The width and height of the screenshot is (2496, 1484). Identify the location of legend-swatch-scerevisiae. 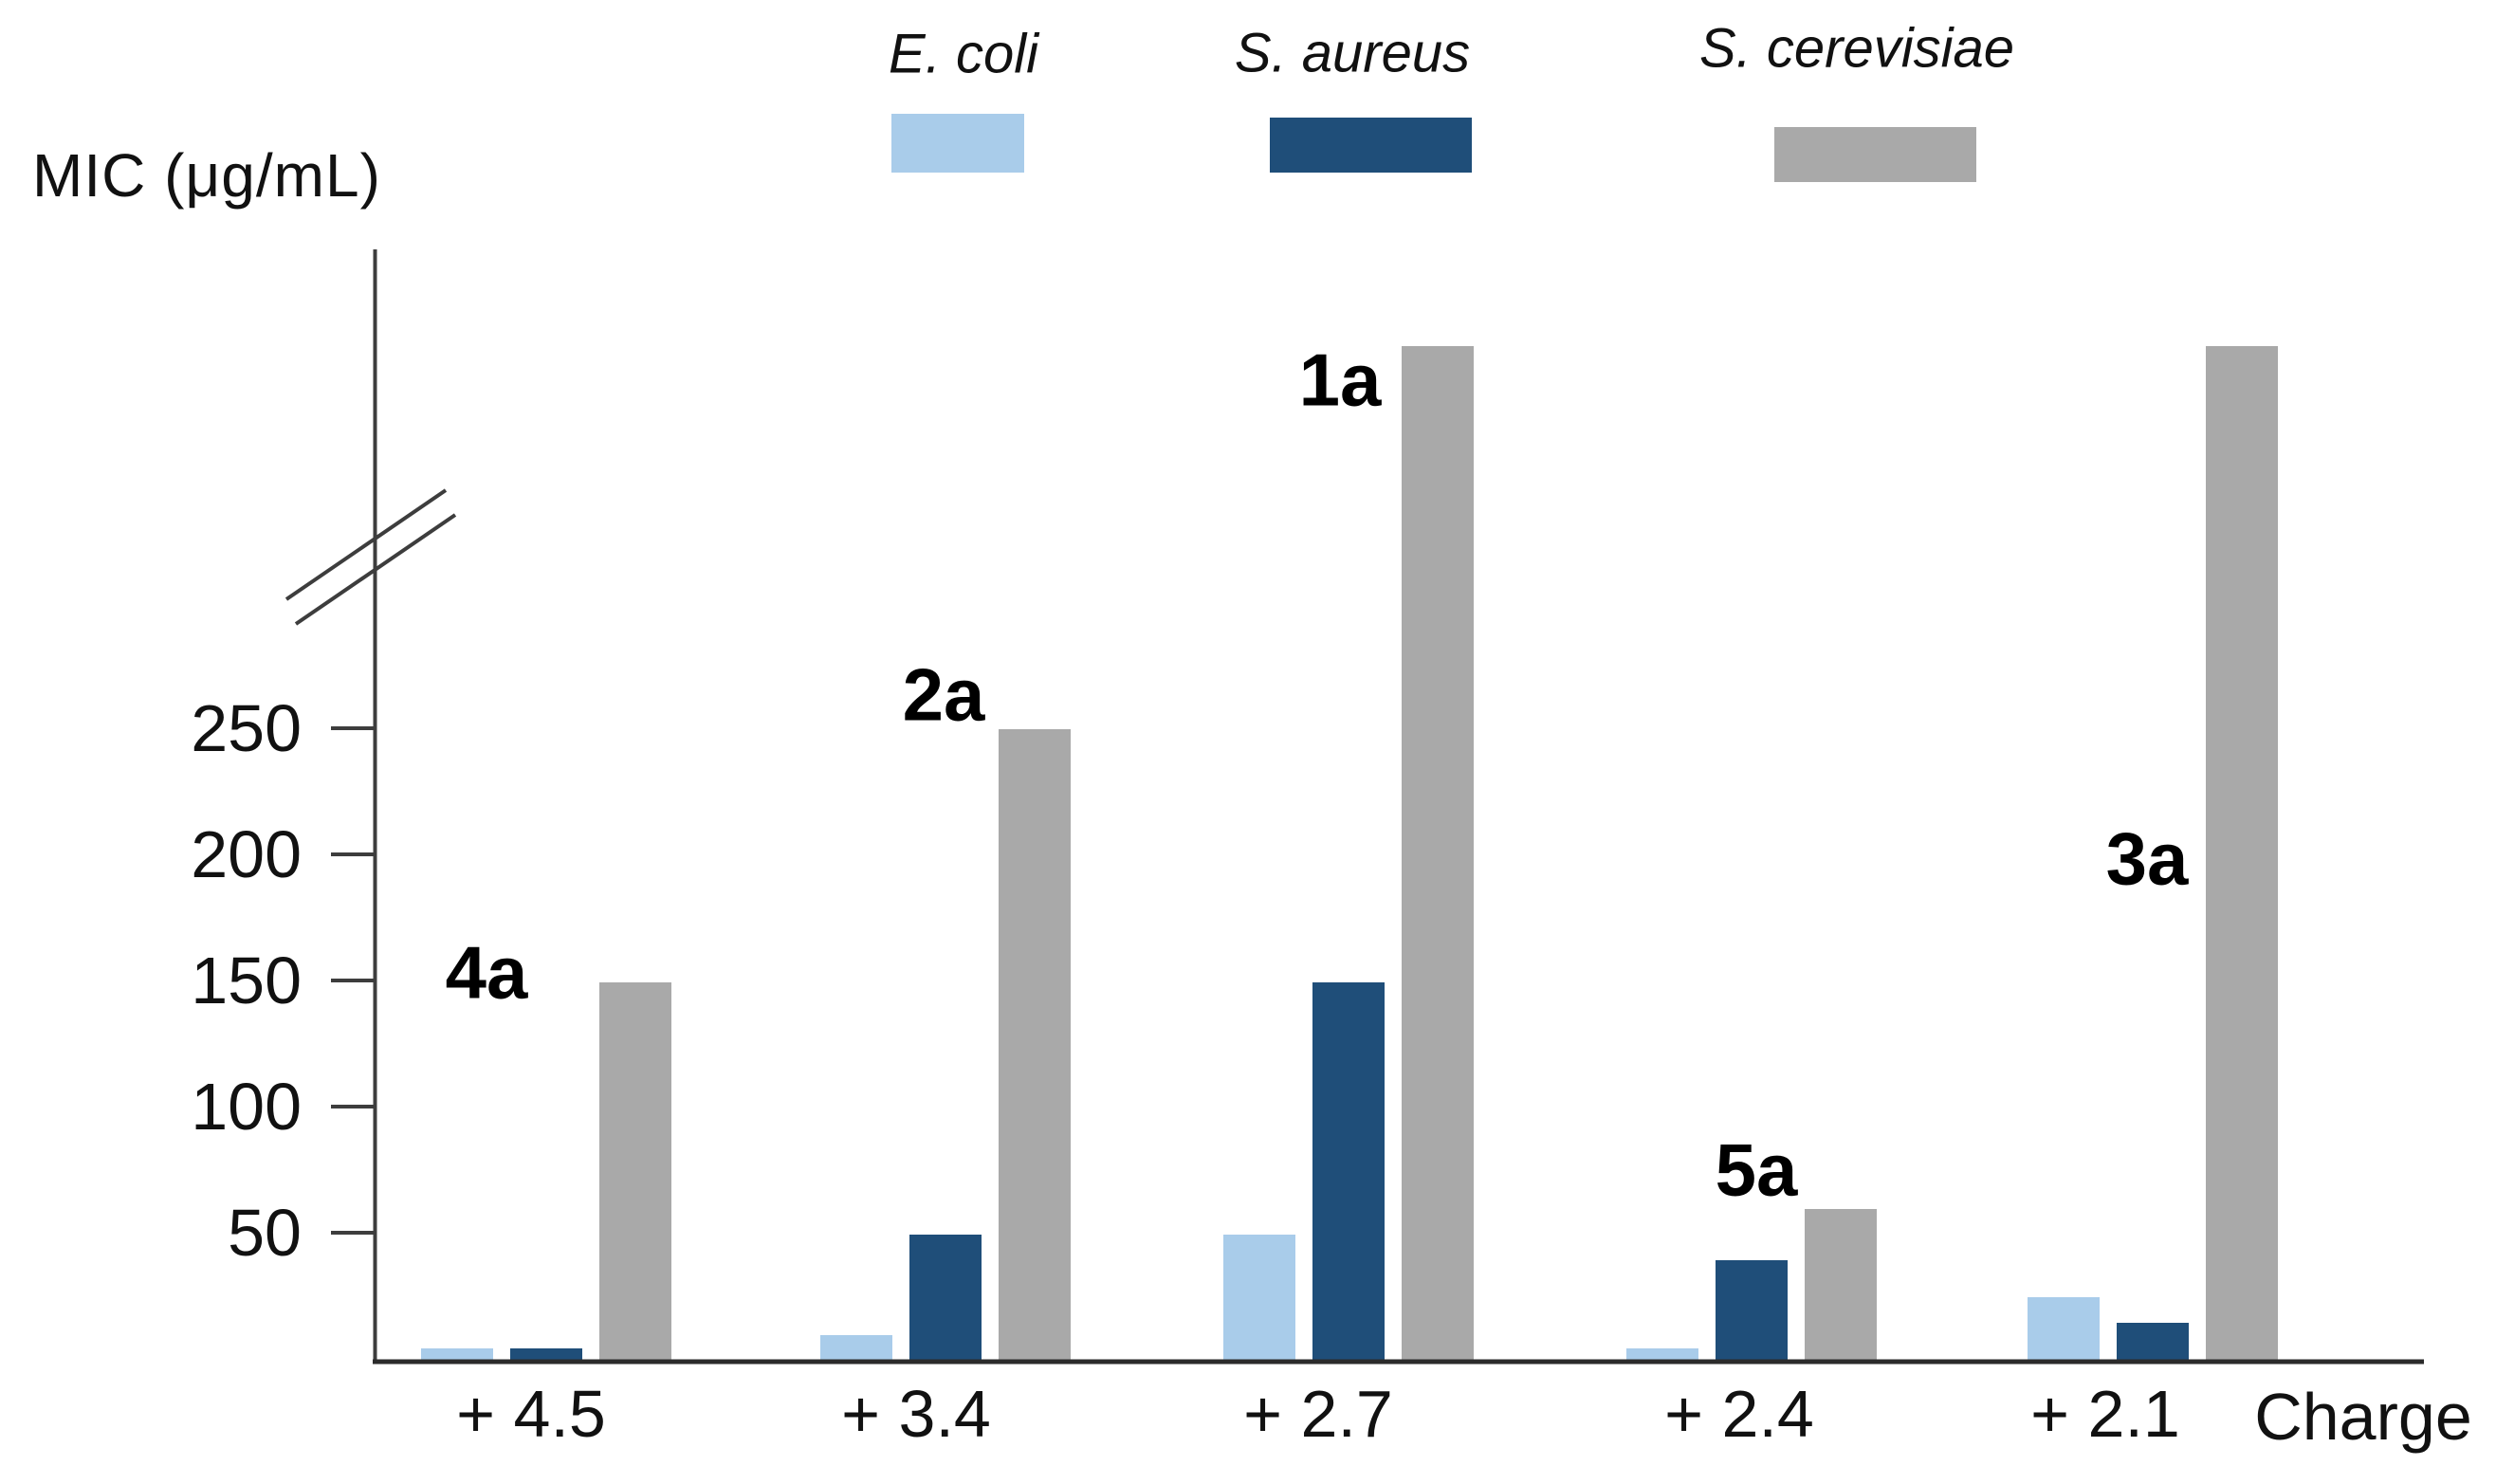
(1875, 155).